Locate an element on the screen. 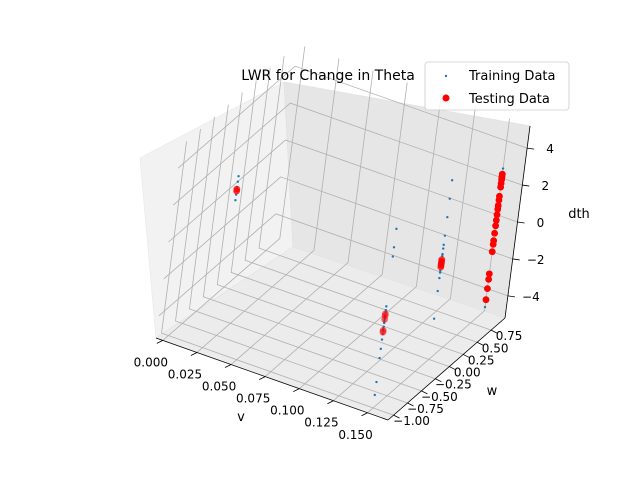 The image size is (640, 480). chart-title: LWR for Change in Theta is located at coordinates (328, 76).